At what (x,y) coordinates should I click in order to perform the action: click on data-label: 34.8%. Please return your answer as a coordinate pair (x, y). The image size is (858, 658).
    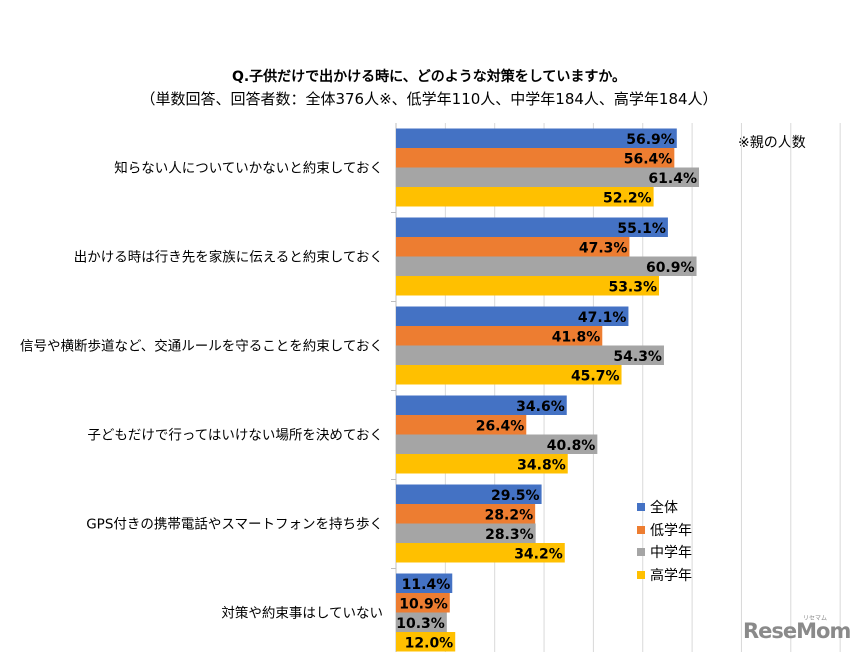
    Looking at the image, I should click on (541, 466).